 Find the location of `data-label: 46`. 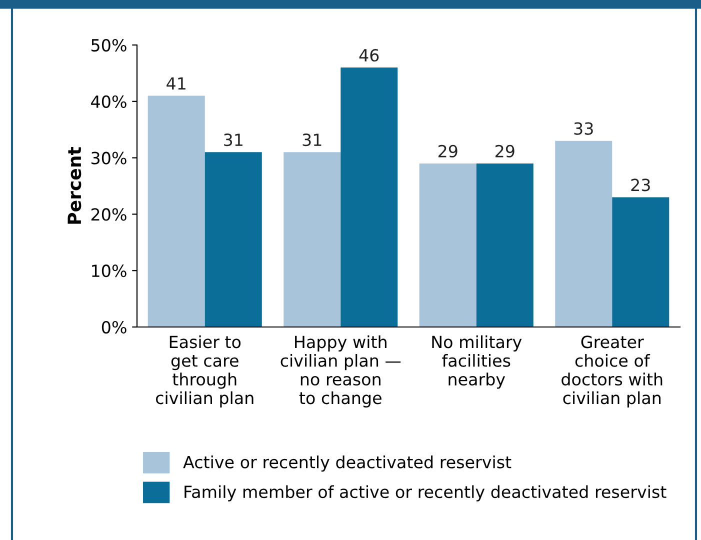

data-label: 46 is located at coordinates (369, 55).